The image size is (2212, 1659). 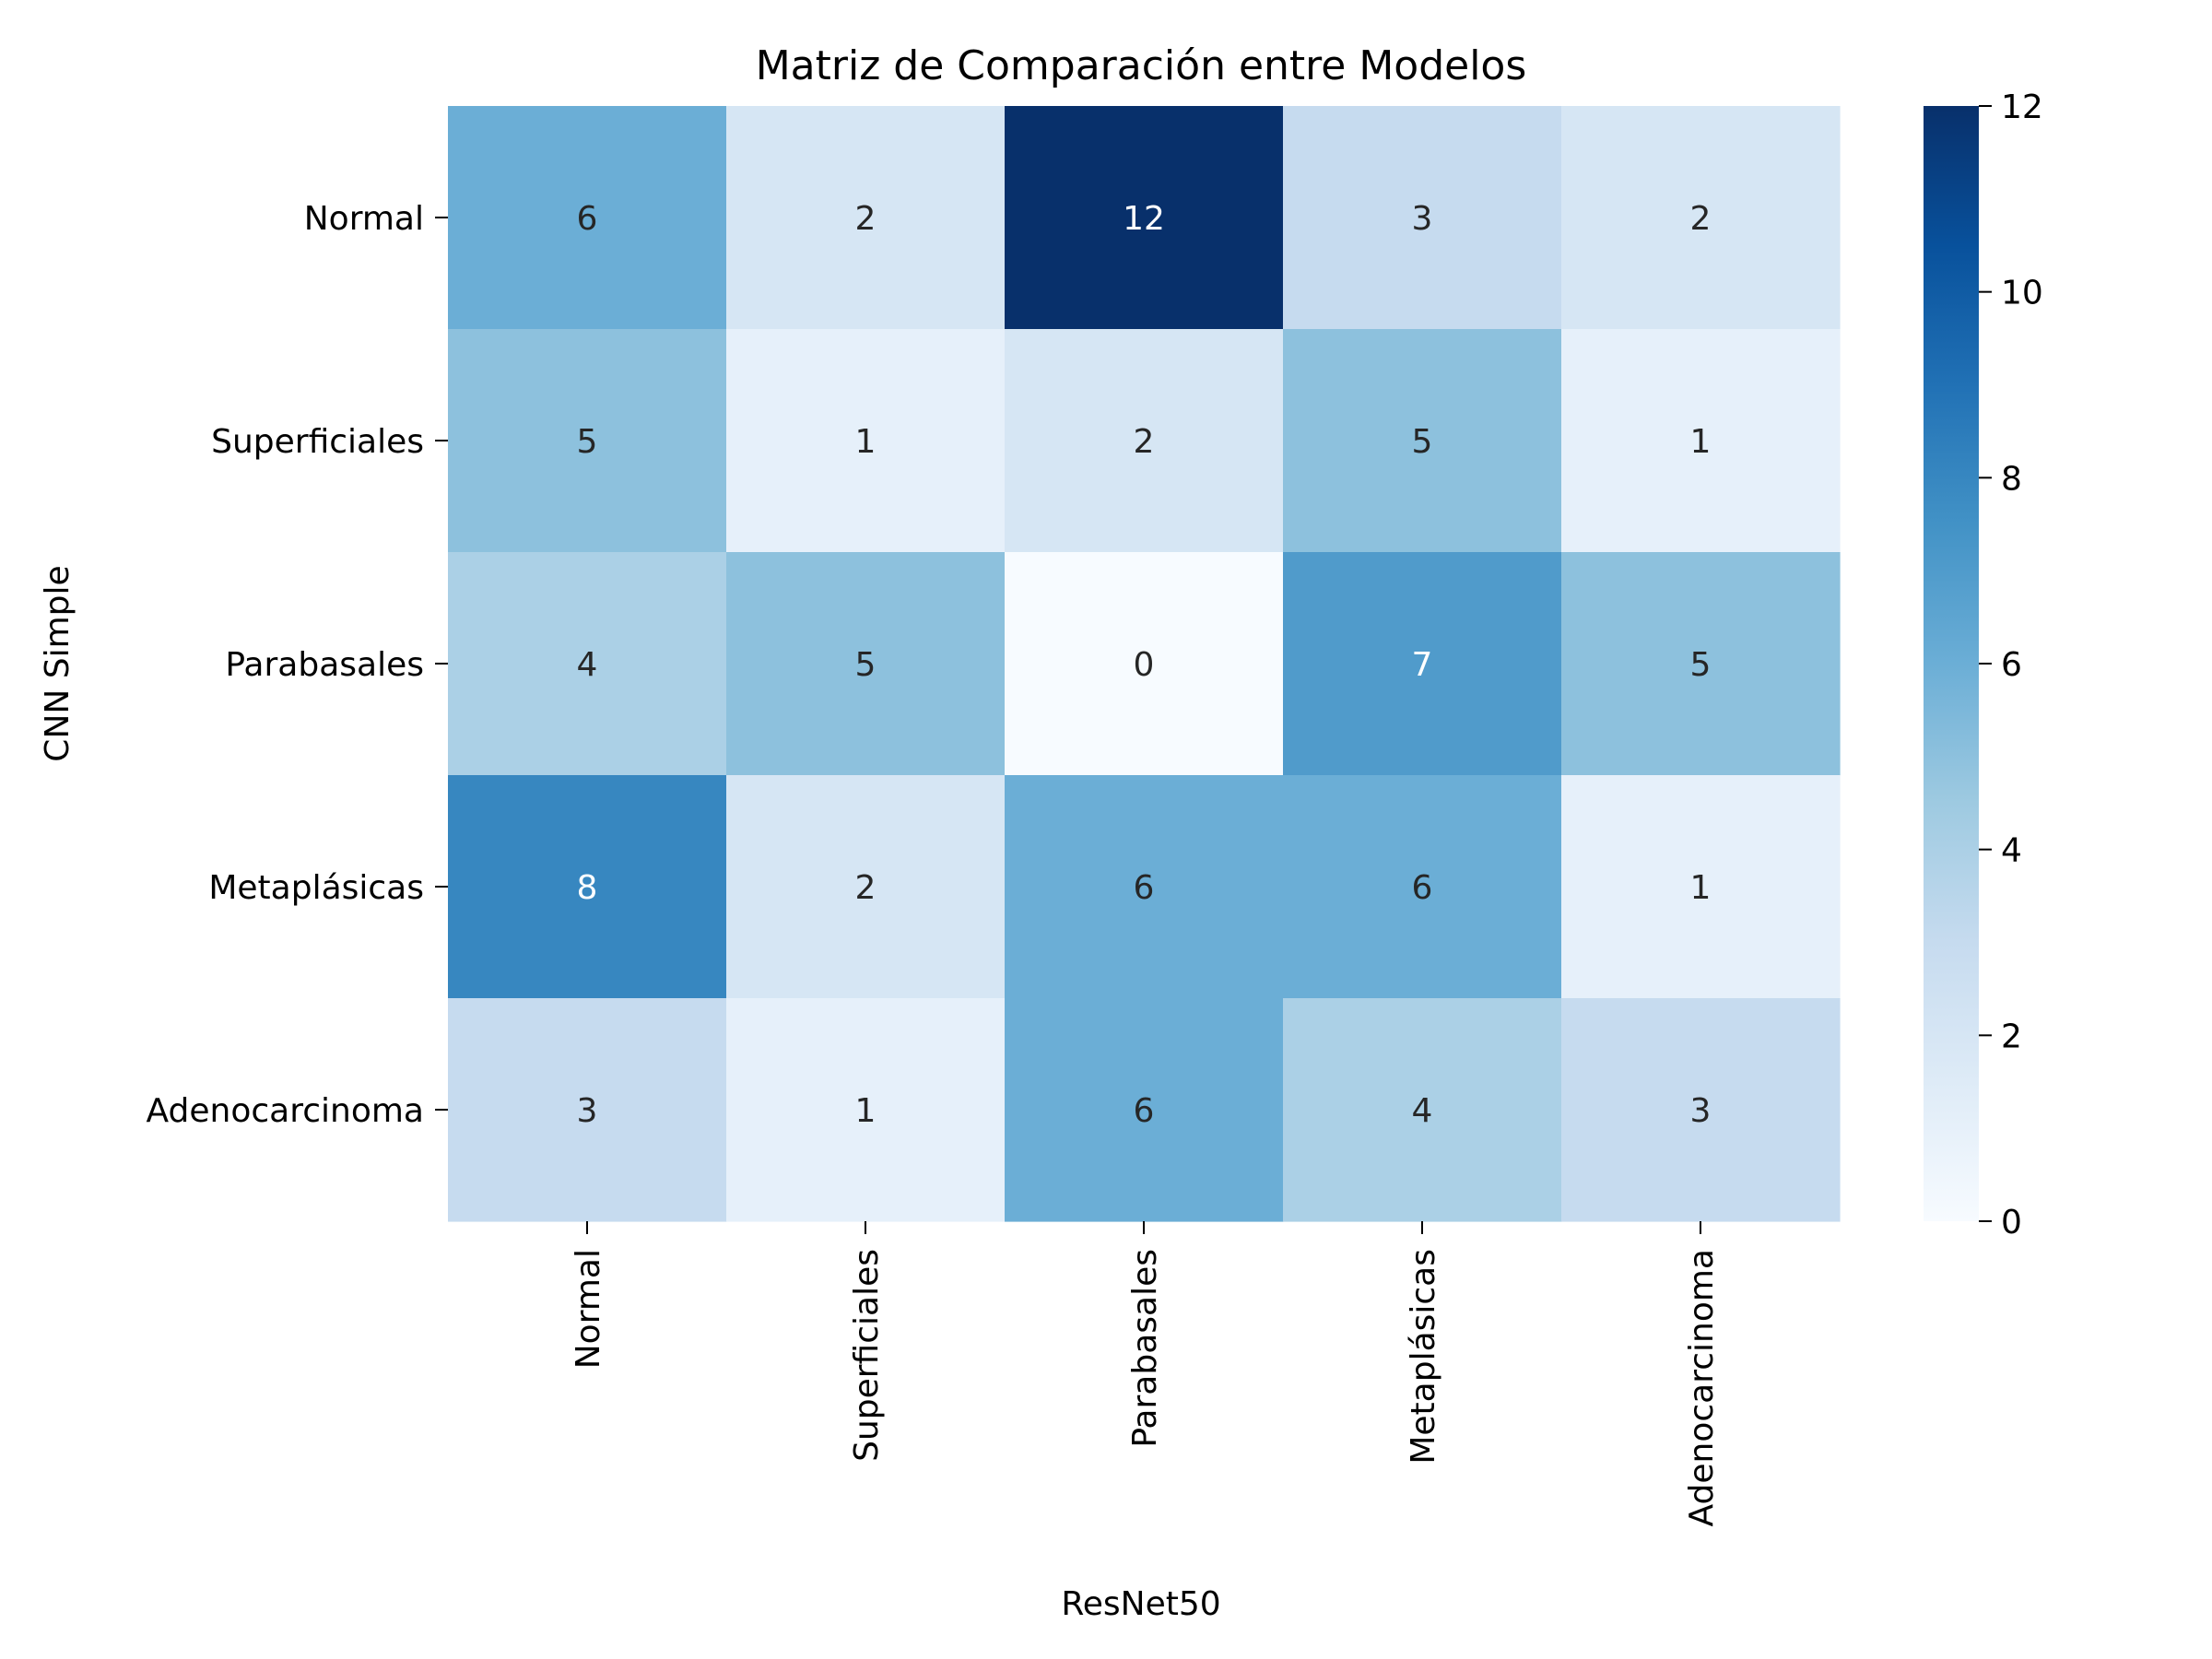 What do you see at coordinates (316, 888) in the screenshot?
I see `y-tick-label: Metaplásicas` at bounding box center [316, 888].